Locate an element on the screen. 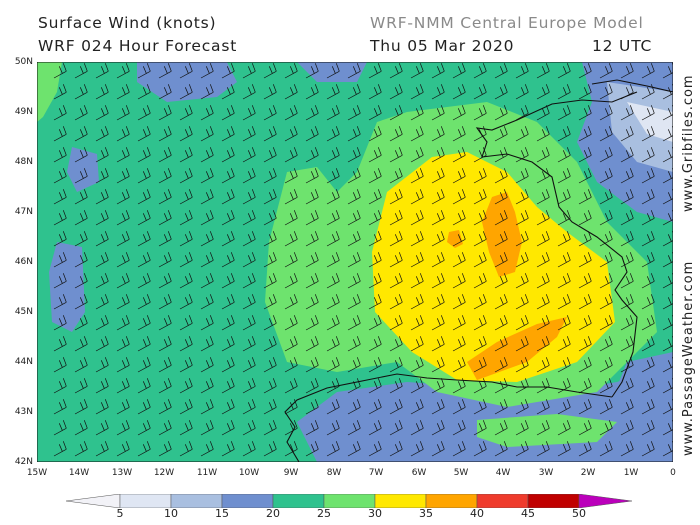 Image resolution: width=700 pixels, height=525 pixels. lon-label: 1W is located at coordinates (631, 473).